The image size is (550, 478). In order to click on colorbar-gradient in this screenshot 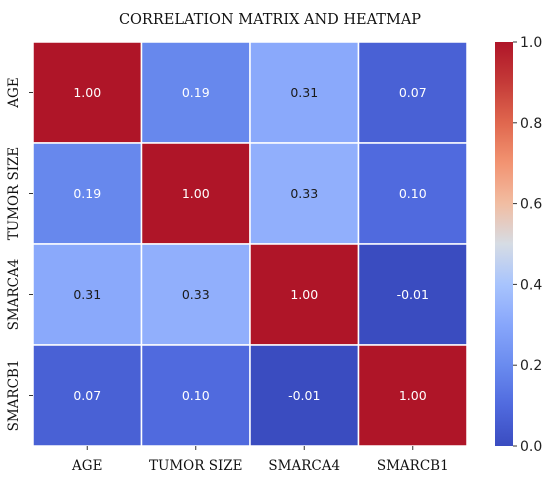, I will do `click(504, 244)`.